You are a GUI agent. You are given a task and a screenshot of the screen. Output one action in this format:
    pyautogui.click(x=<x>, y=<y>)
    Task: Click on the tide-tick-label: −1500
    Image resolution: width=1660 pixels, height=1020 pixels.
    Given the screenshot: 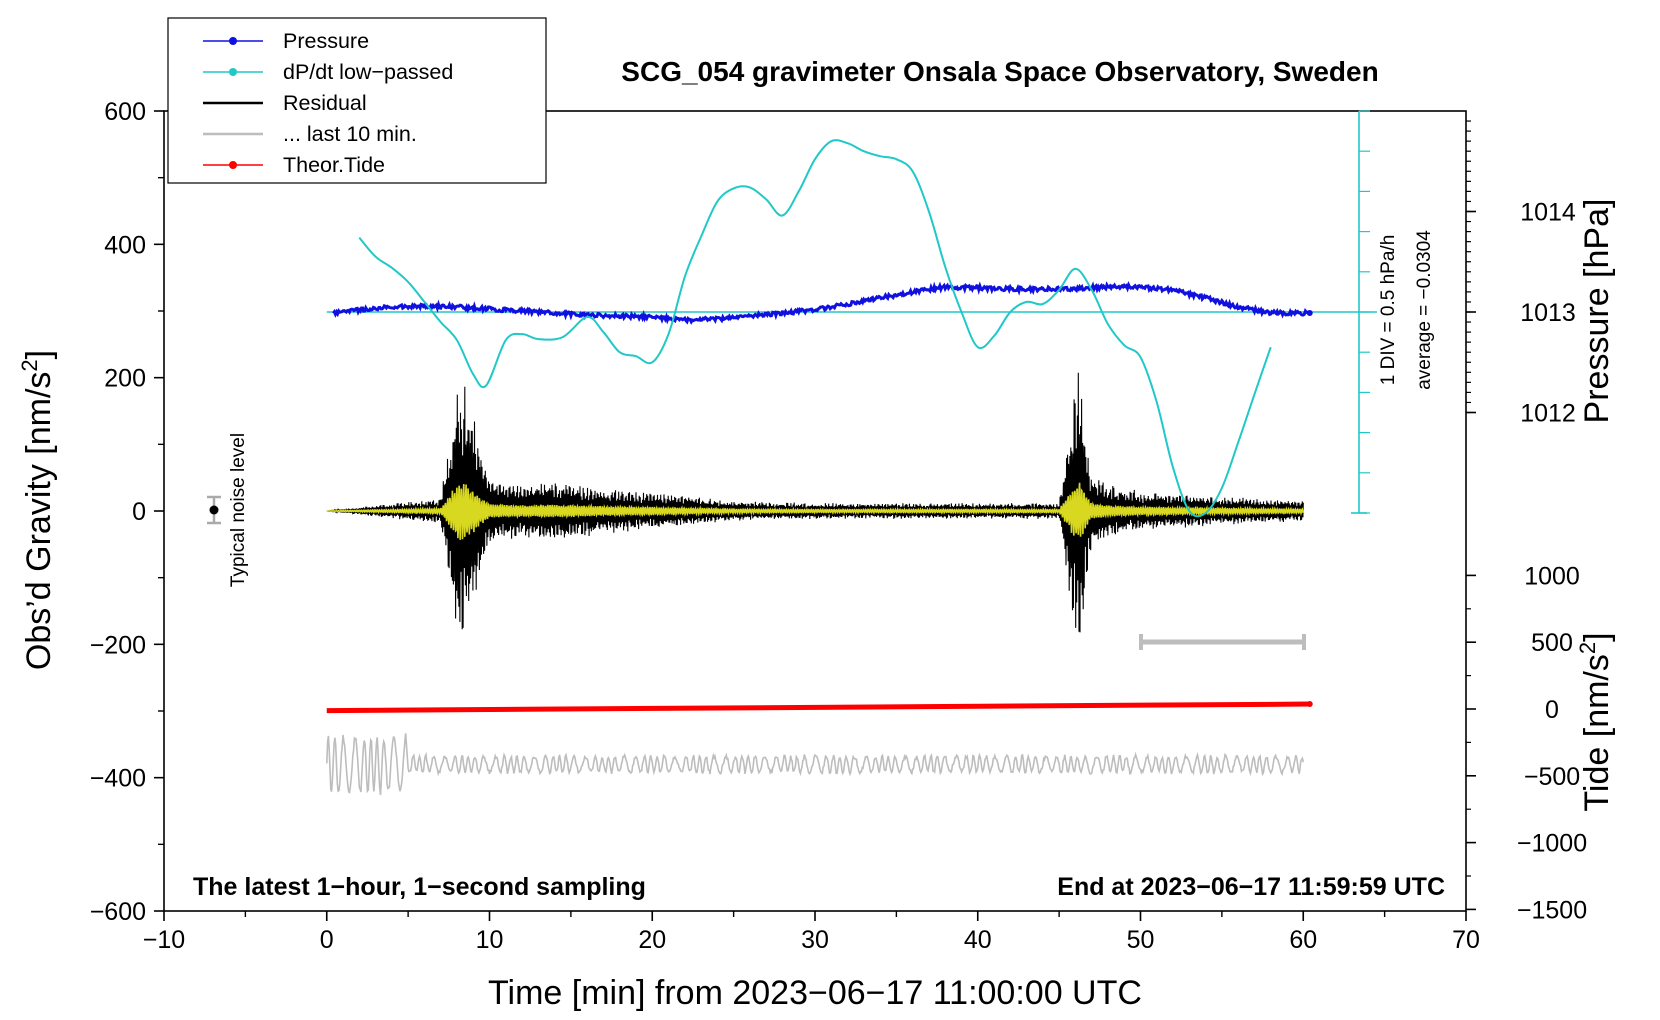 What is the action you would take?
    pyautogui.click(x=1552, y=910)
    